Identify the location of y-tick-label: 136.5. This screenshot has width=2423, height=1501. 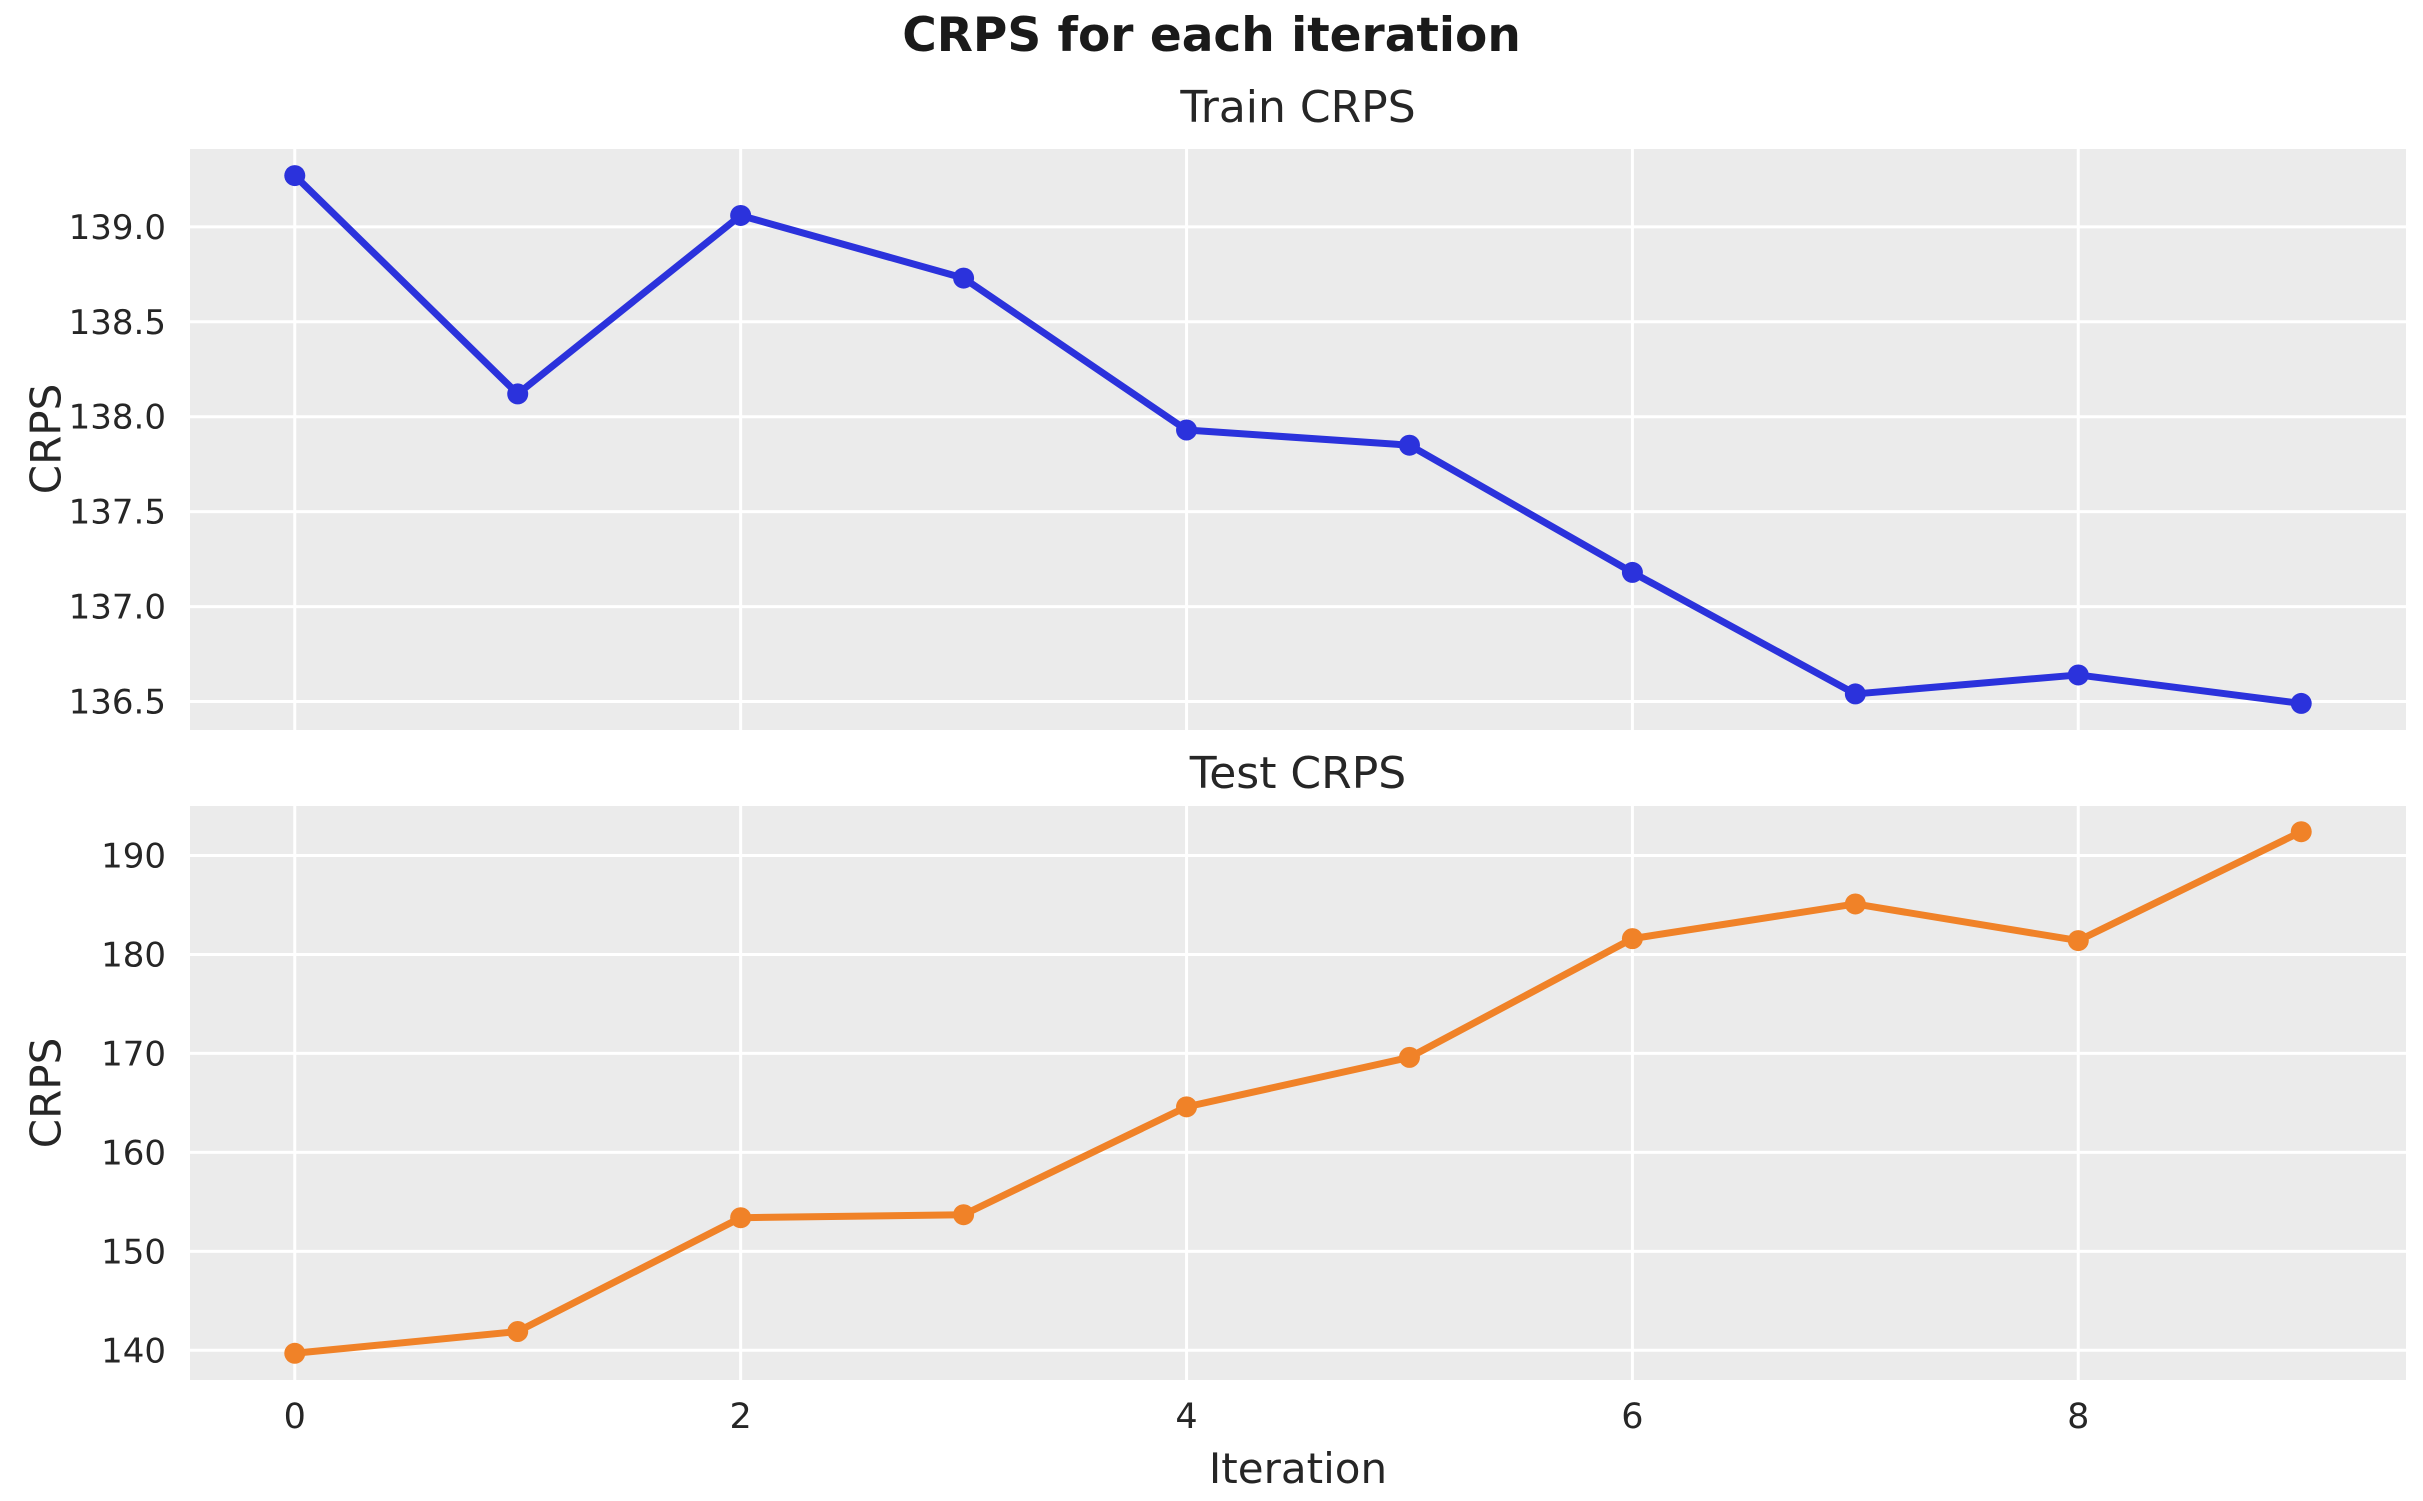
(117, 703).